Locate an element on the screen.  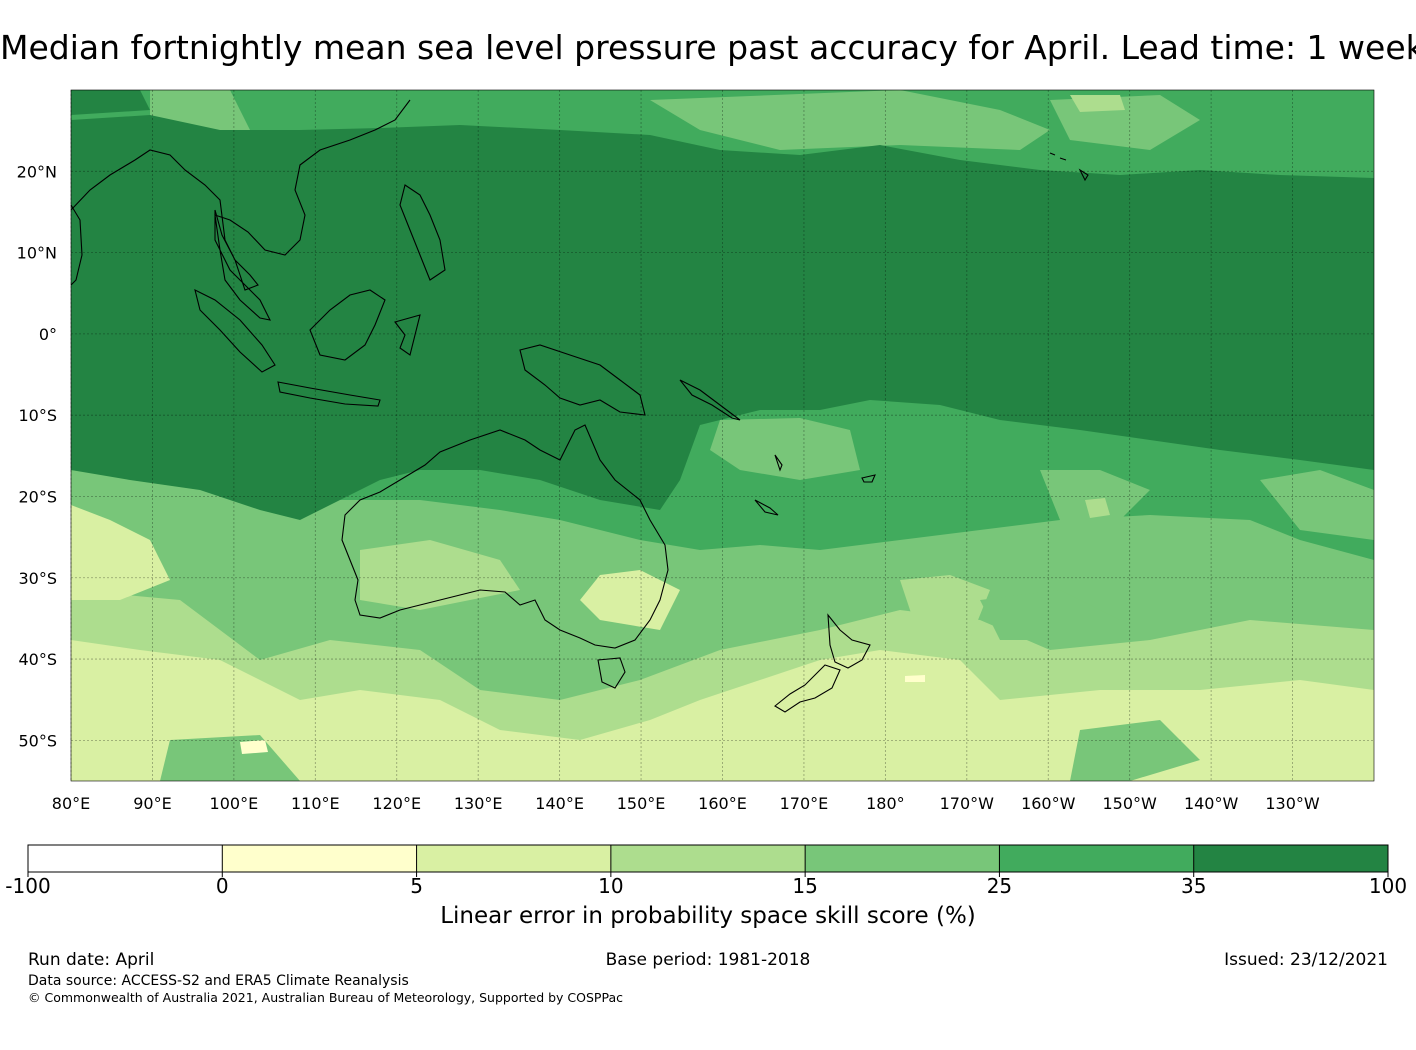
base-period: Base period: 1981-2018 is located at coordinates (708, 960).